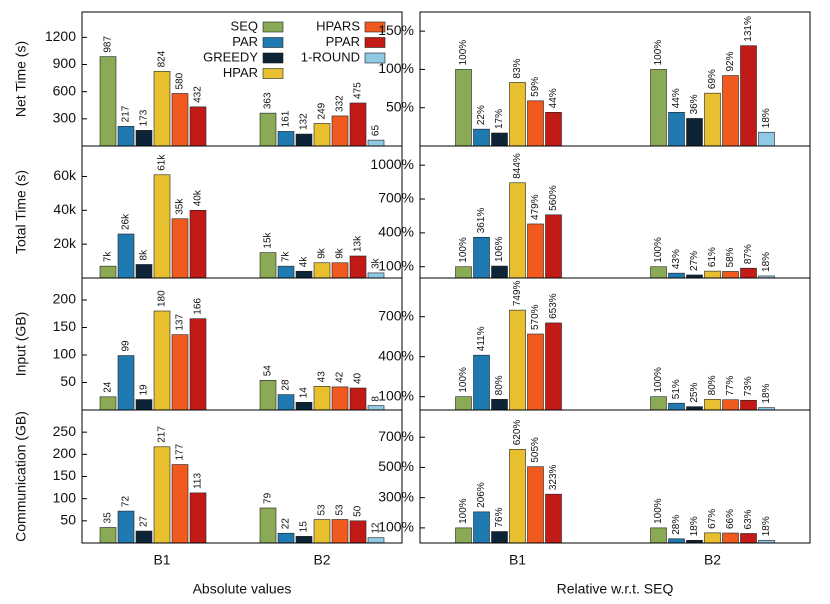 The image size is (830, 604). Describe the element at coordinates (242, 589) in the screenshot. I see `x-axis-label: Absolute values` at that location.